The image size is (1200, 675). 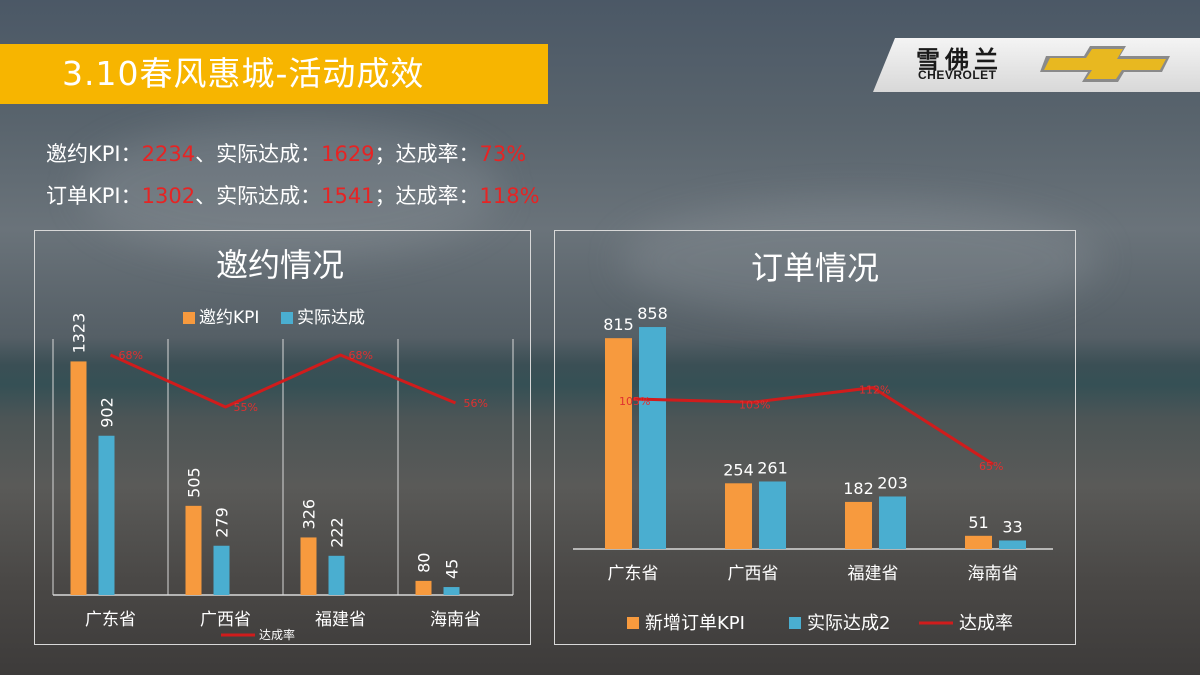 I want to click on data-label: 279, so click(x=222, y=522).